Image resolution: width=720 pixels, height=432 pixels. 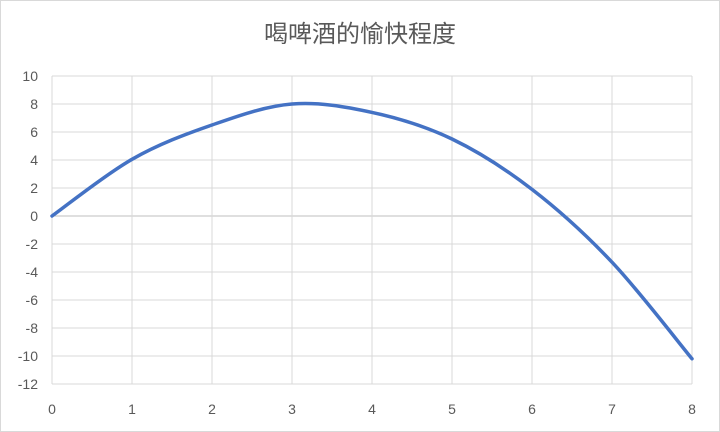 I want to click on x-tick-label: 3, so click(x=292, y=409).